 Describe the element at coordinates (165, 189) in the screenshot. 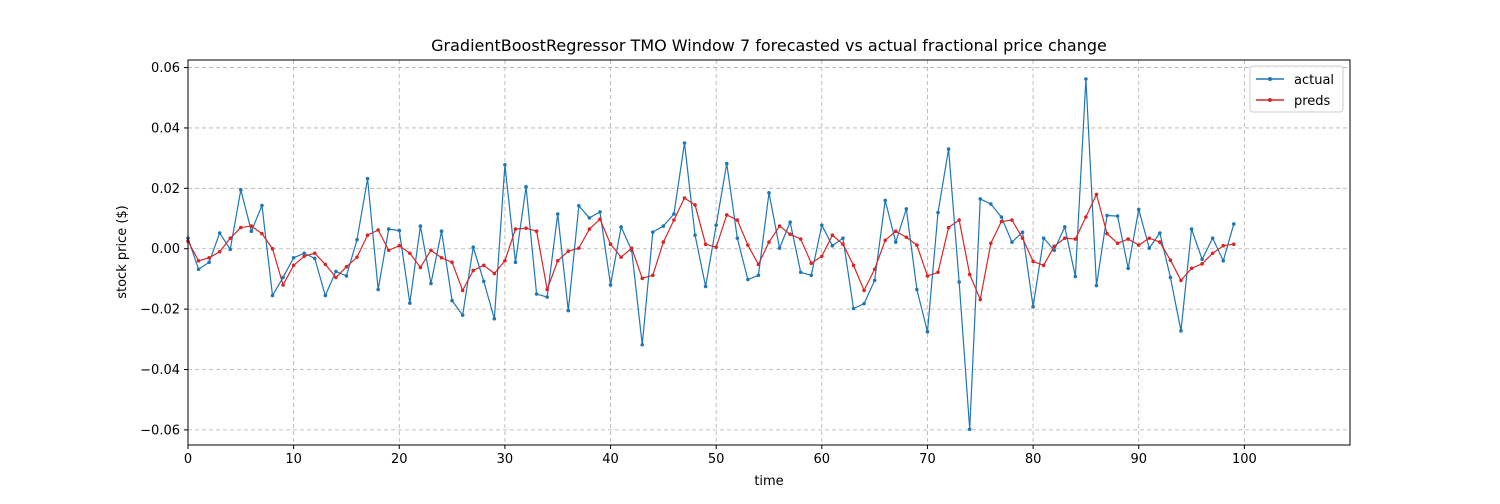

I see `y-tick-label: 0.02` at that location.